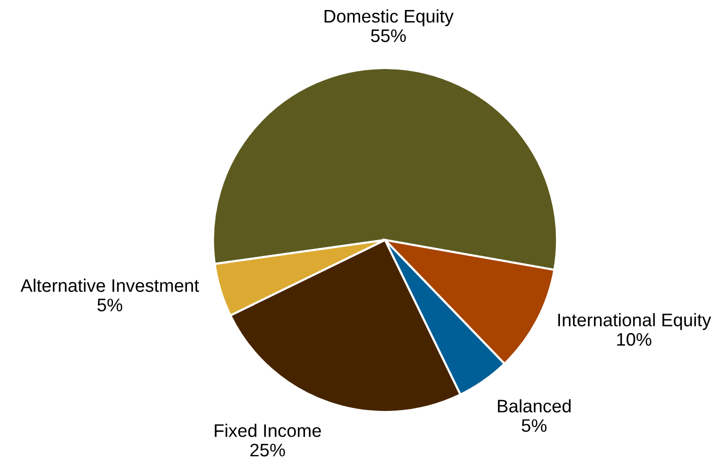 This screenshot has width=722, height=458. Describe the element at coordinates (388, 35) in the screenshot. I see `data-label: 55%` at that location.